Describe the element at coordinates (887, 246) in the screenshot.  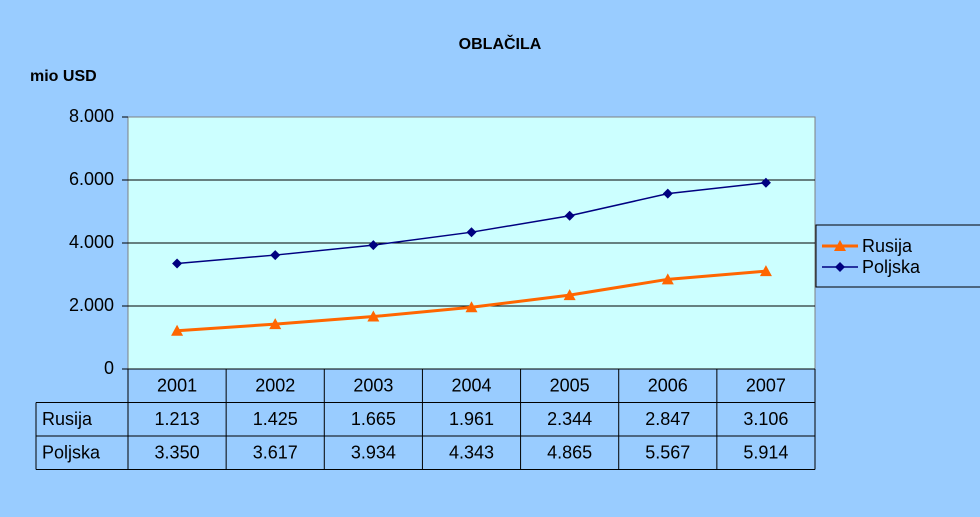
I see `legend-label: Rusija` at that location.